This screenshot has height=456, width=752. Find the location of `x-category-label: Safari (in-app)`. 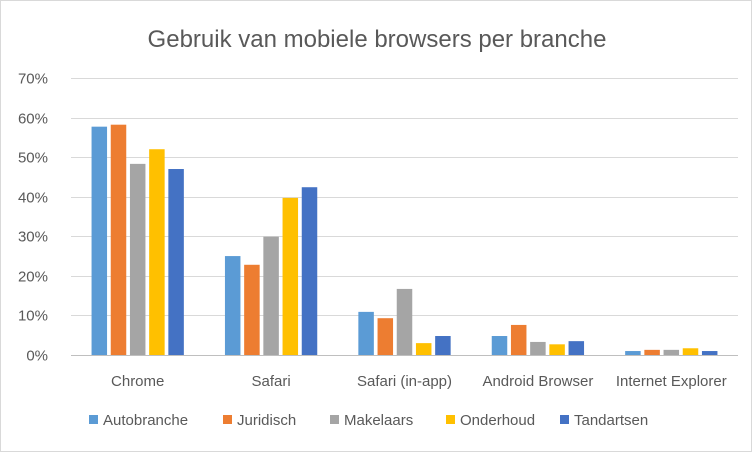

x-category-label: Safari (in-app) is located at coordinates (404, 381).